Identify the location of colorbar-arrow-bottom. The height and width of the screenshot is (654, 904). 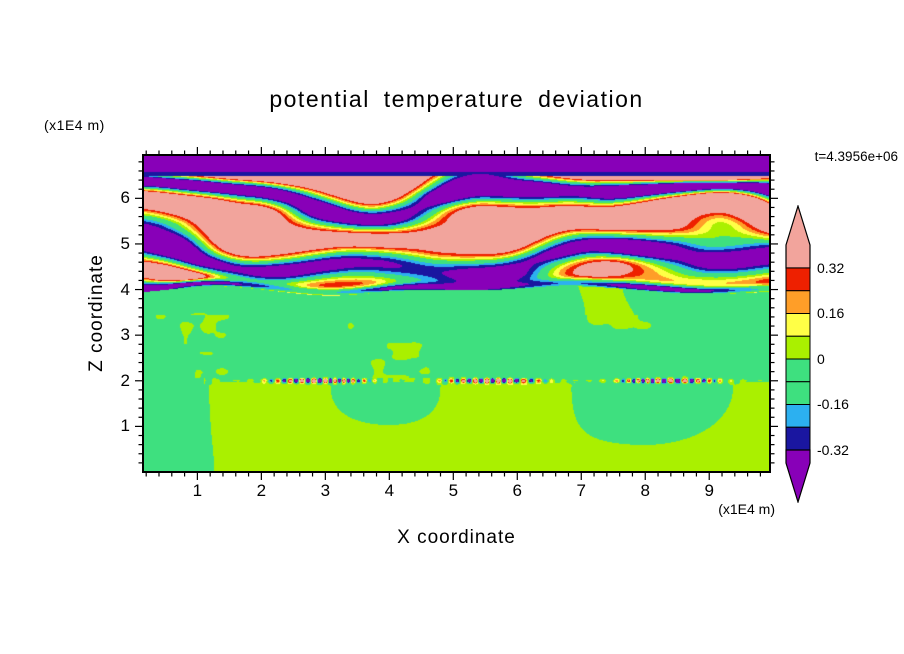
(798, 476).